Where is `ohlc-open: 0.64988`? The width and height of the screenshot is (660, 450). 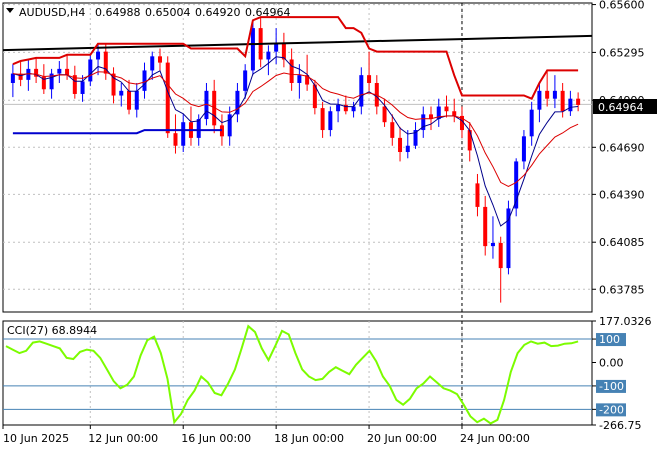 ohlc-open: 0.64988 is located at coordinates (118, 12).